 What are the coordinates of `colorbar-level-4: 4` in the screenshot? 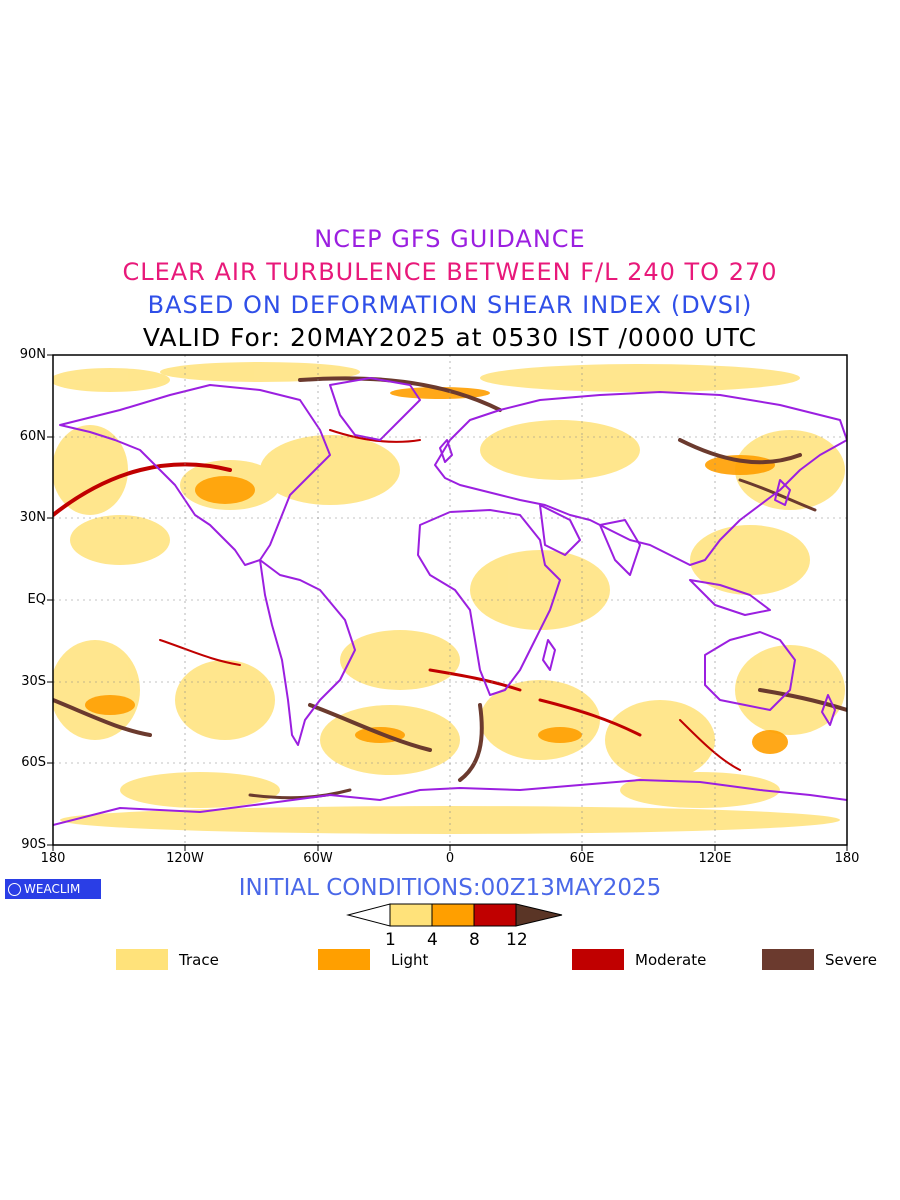 It's located at (432, 940).